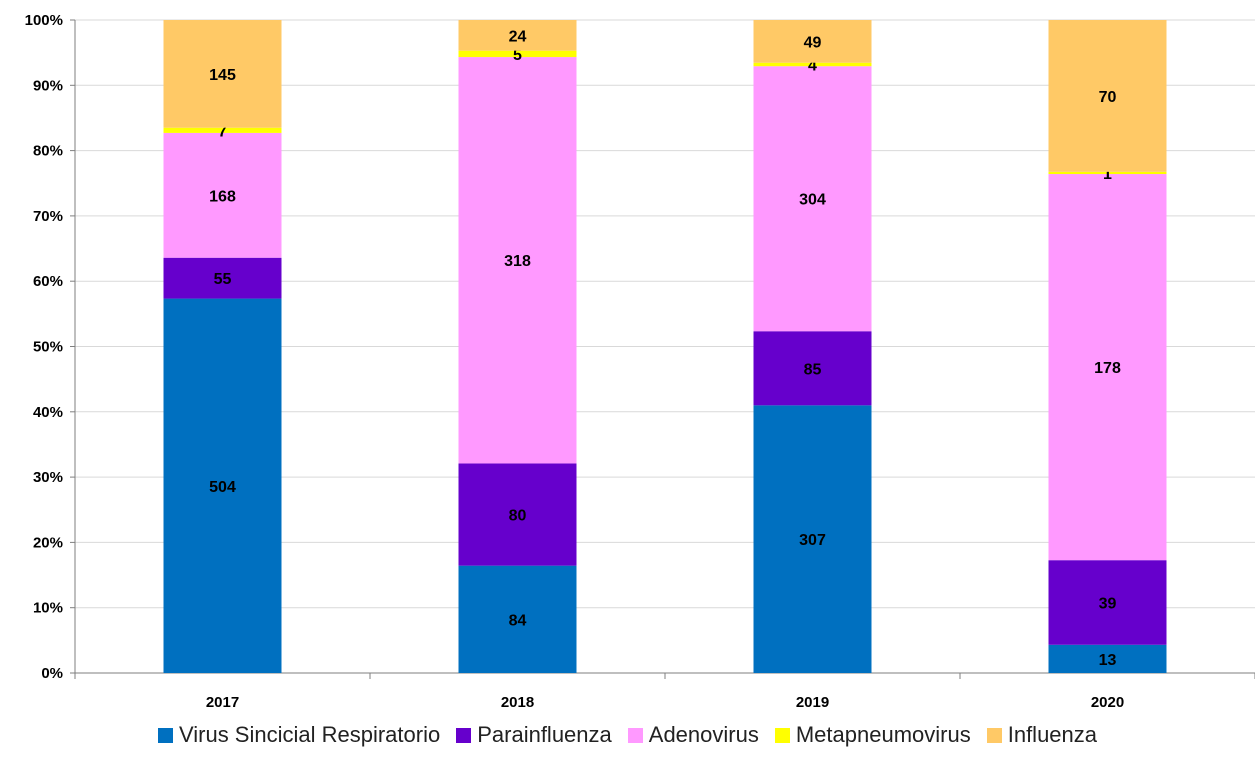 The width and height of the screenshot is (1255, 769). I want to click on data-label: 80, so click(518, 516).